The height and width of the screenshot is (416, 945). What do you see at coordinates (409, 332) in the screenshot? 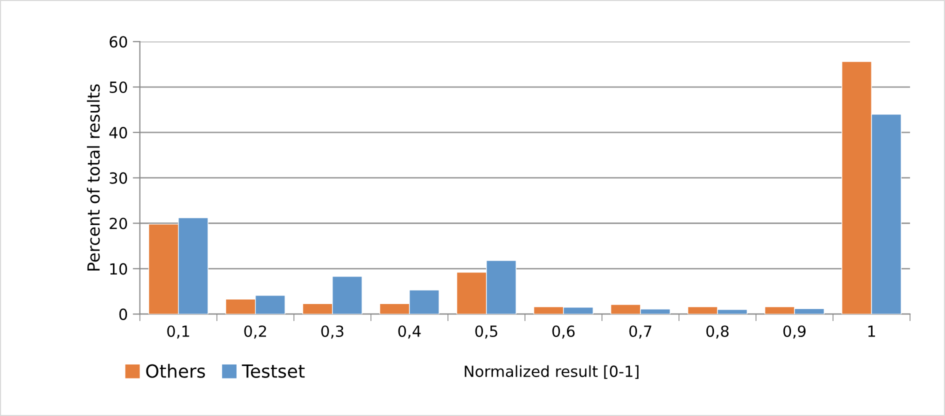
I see `x-tick-label: 0,4` at bounding box center [409, 332].